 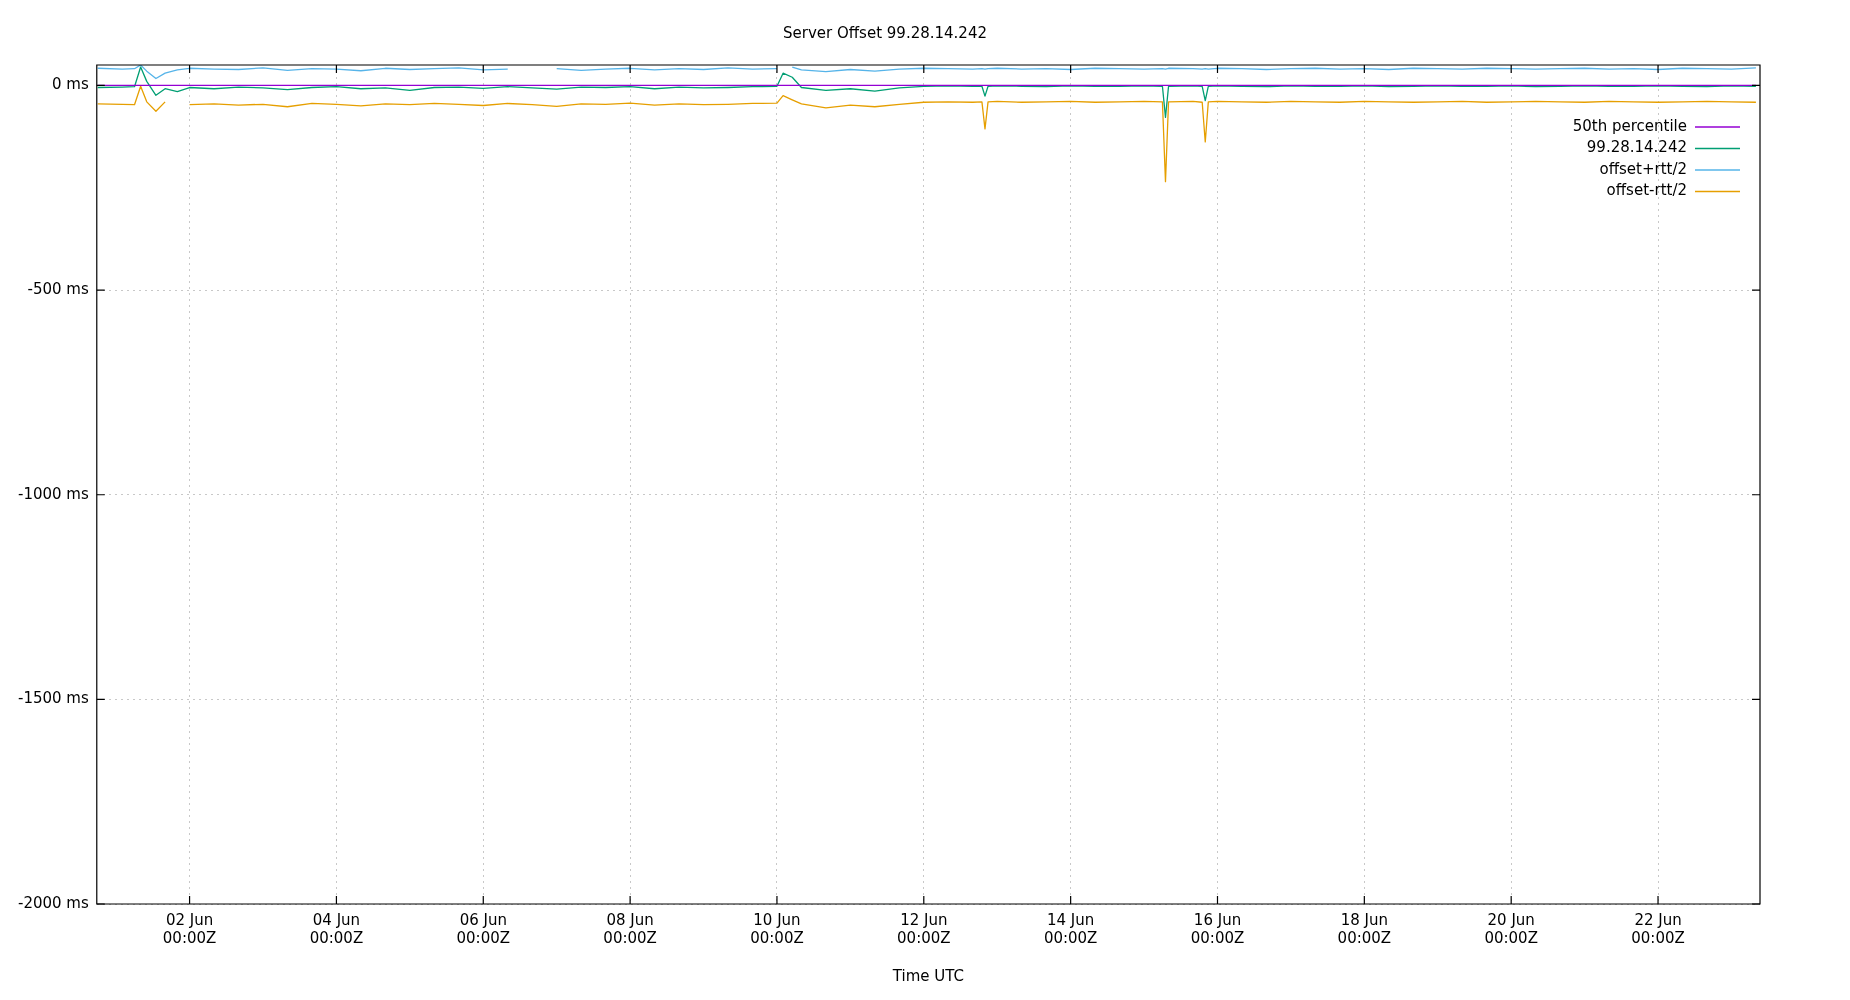 I want to click on legend-label: 99.28.14.242, so click(x=1636, y=147).